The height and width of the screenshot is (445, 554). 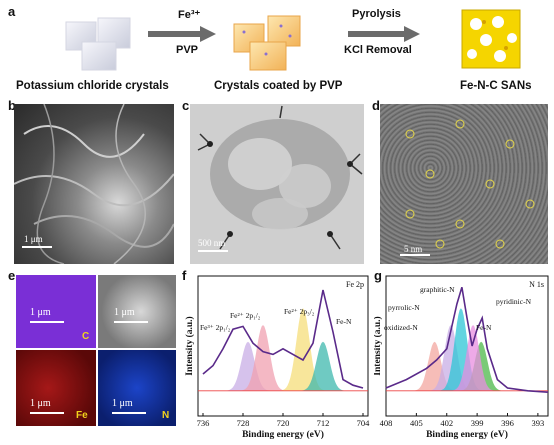 What do you see at coordinates (212, 243) in the screenshot?
I see `tem-scale-text: 500 nm` at bounding box center [212, 243].